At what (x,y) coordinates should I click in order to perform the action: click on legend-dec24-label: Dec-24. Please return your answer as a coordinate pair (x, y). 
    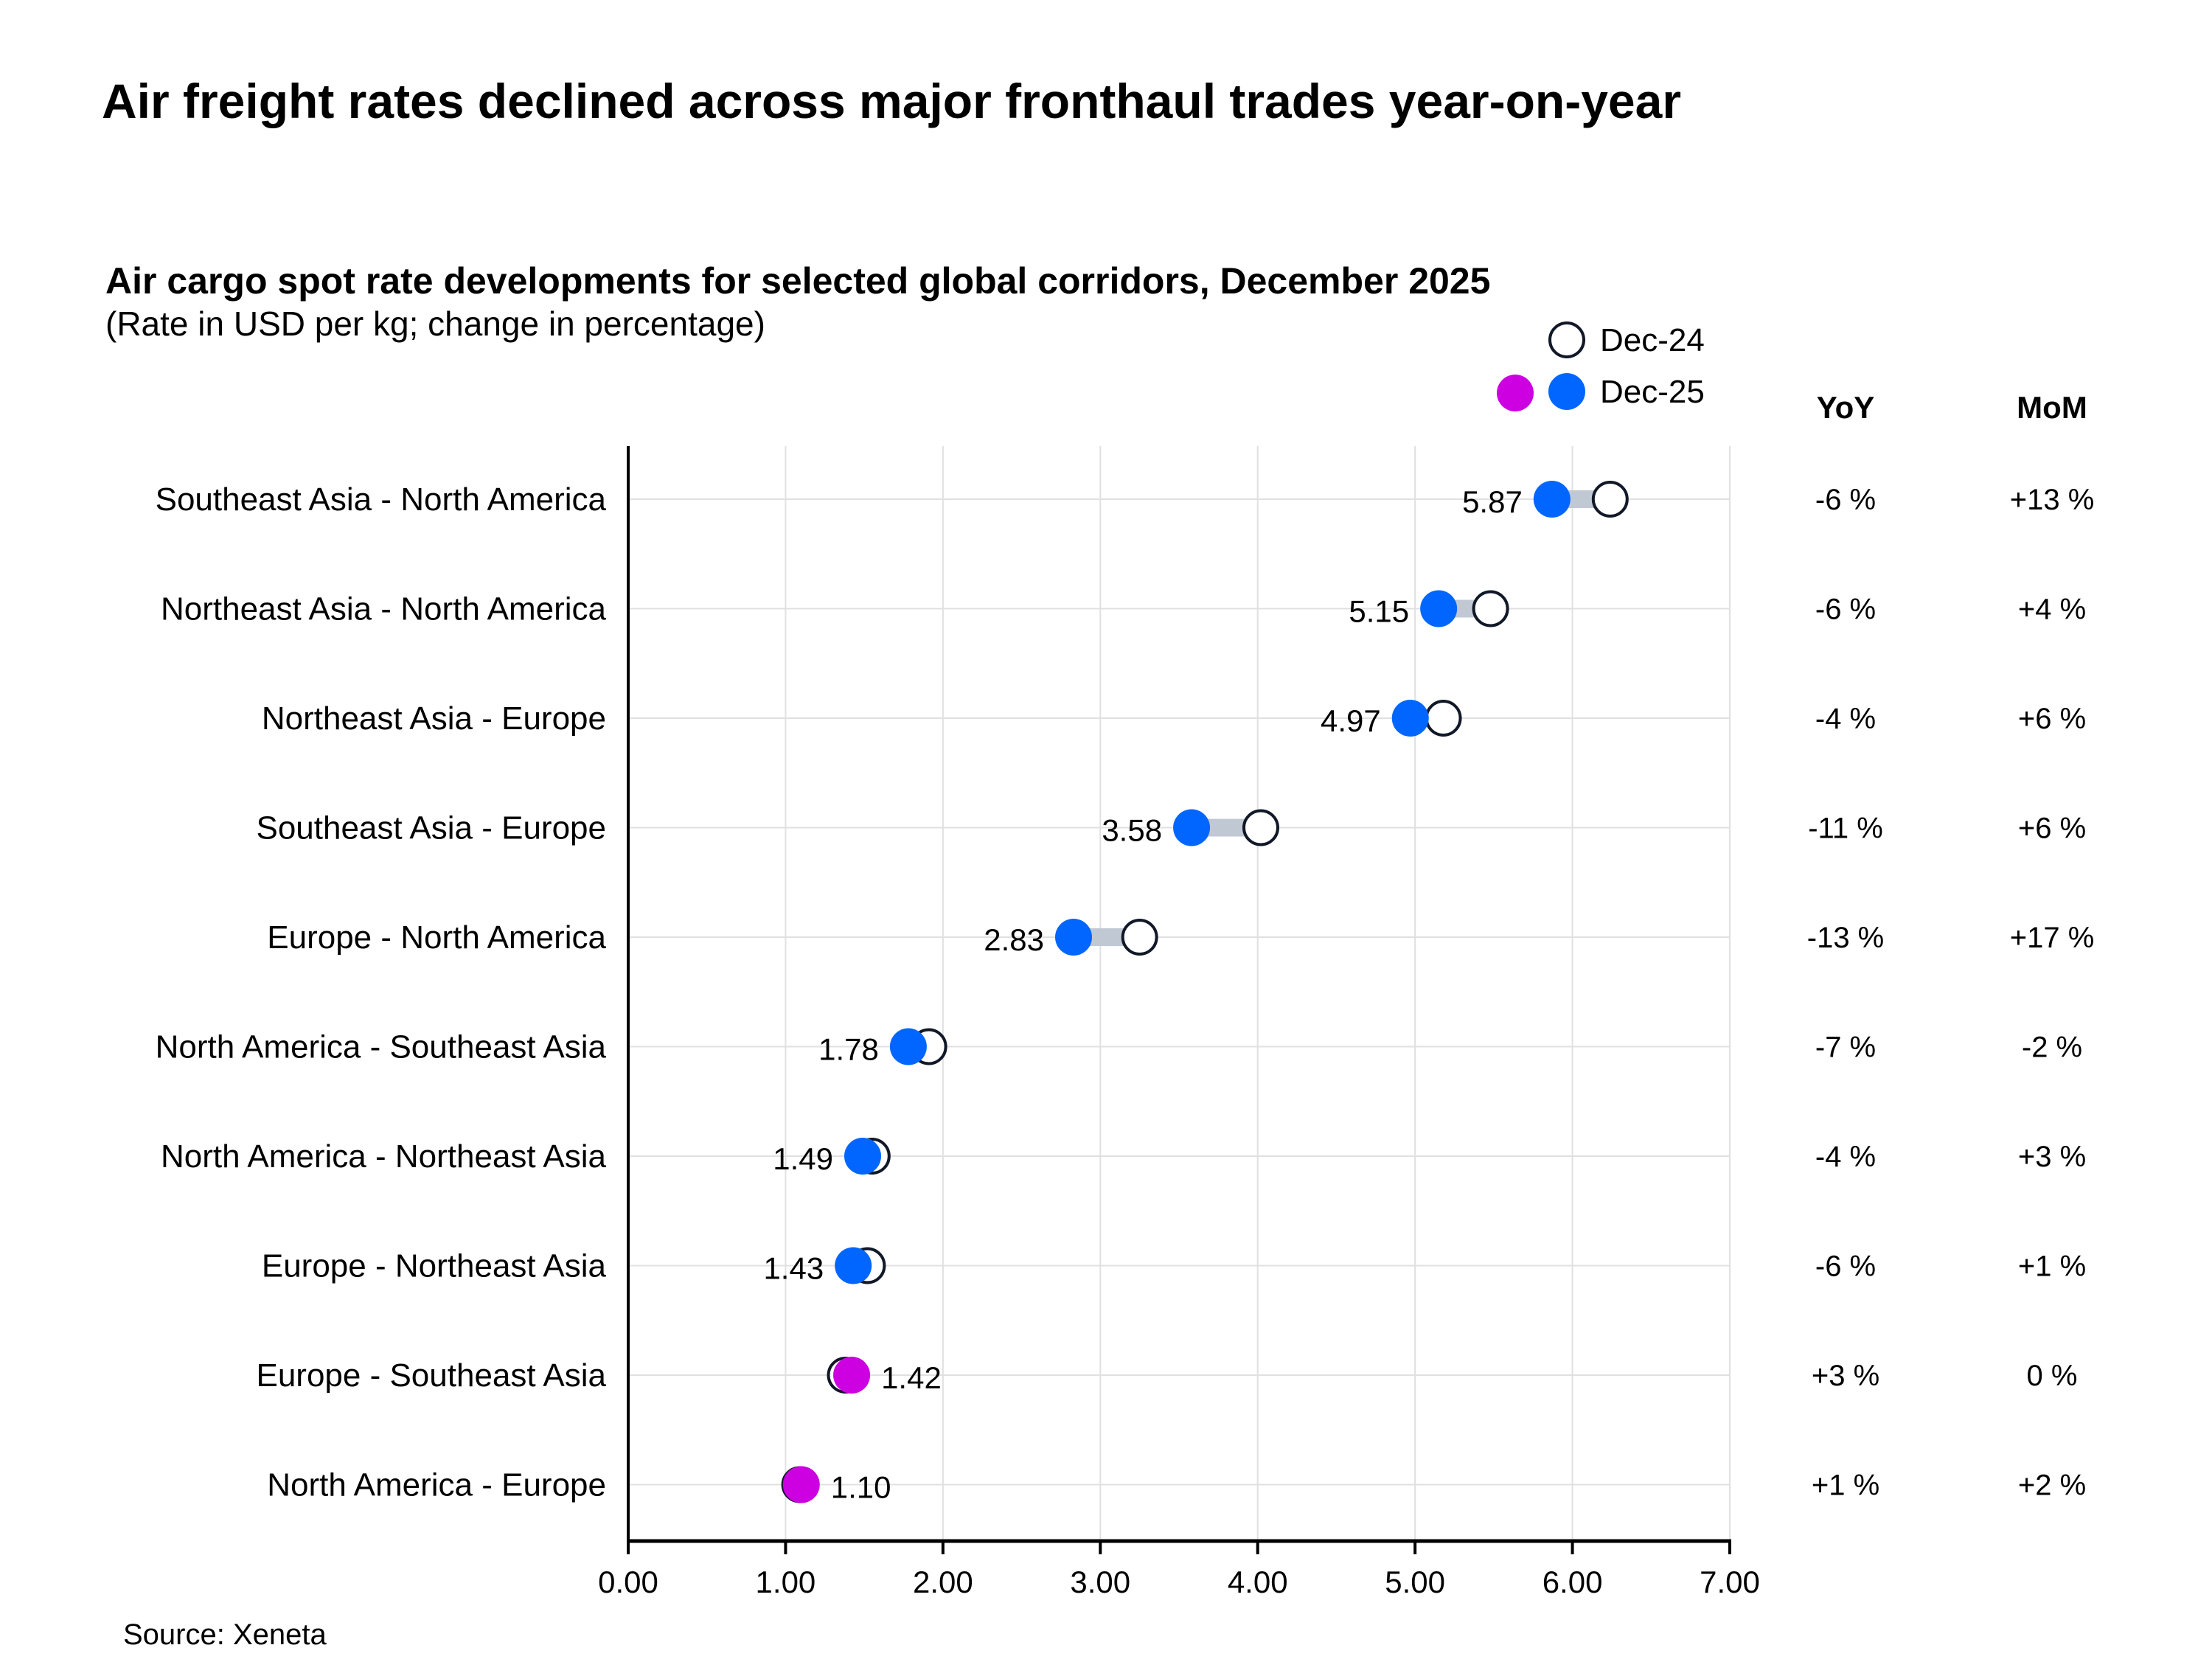
    Looking at the image, I should click on (1652, 340).